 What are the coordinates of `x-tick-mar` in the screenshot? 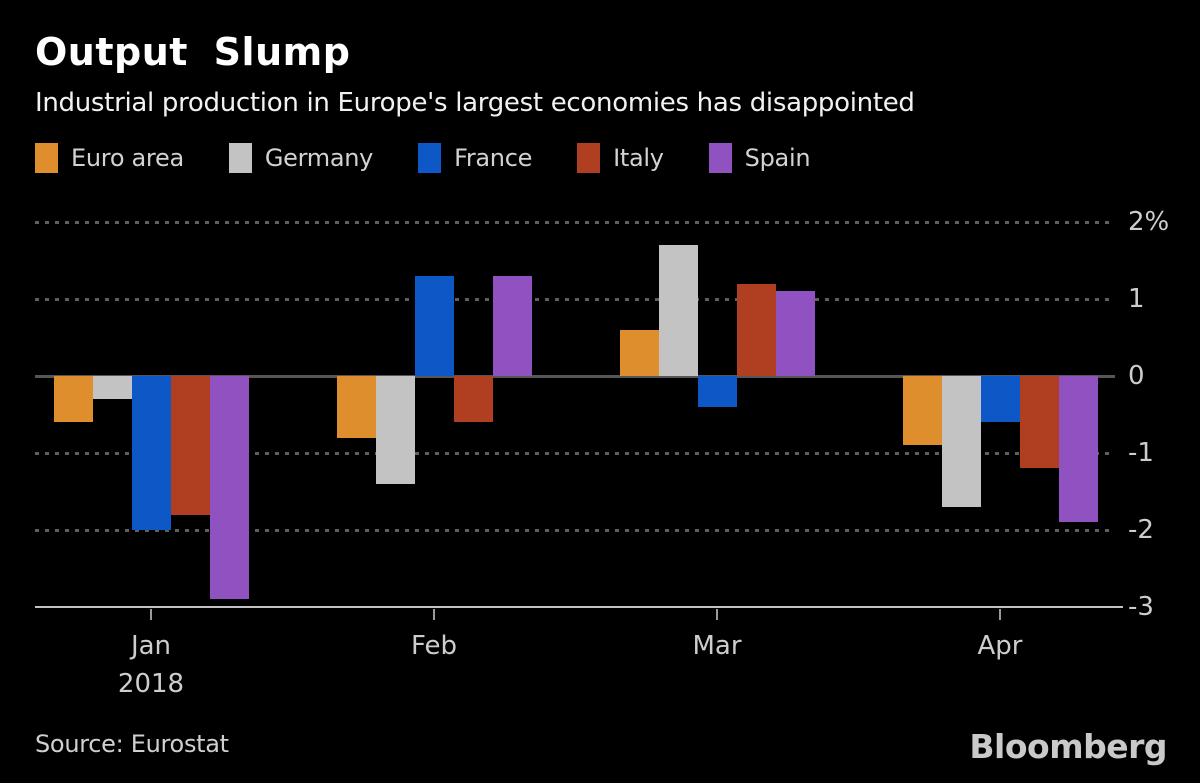 It's located at (717, 614).